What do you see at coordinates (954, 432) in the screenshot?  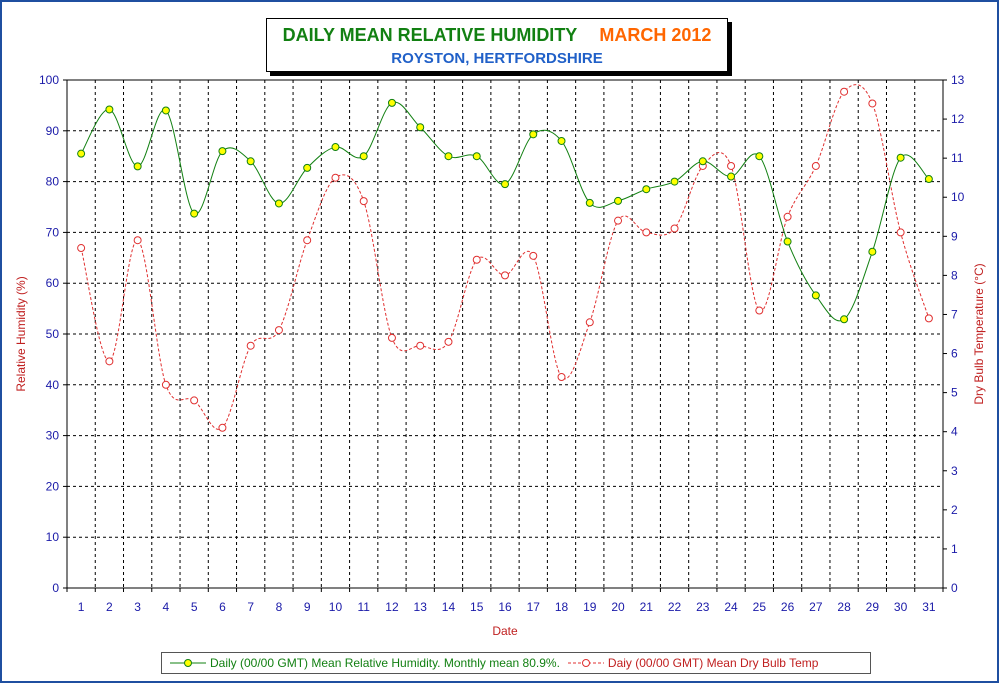 I see `right-tick-label: 4` at bounding box center [954, 432].